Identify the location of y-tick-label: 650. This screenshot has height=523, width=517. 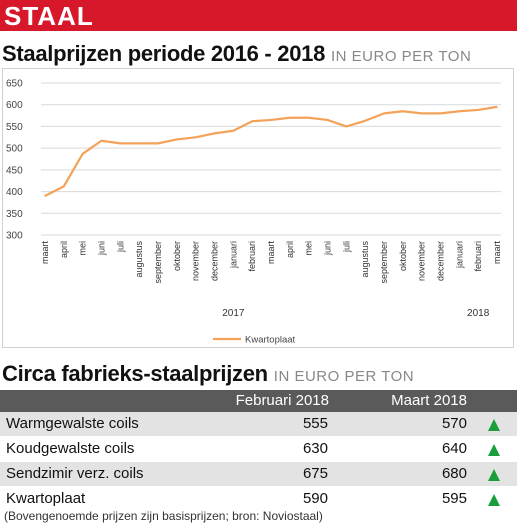
(14, 84).